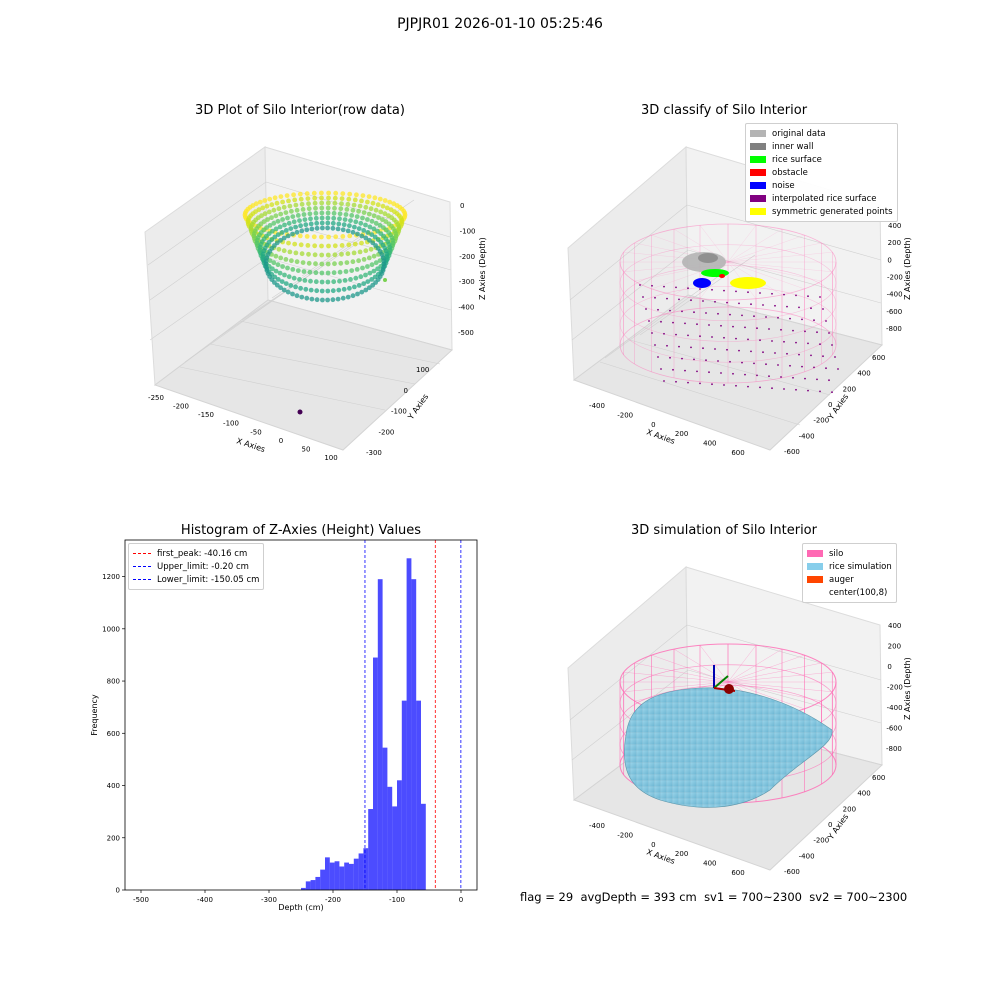 The width and height of the screenshot is (1000, 1000). What do you see at coordinates (821, 185) in the screenshot?
I see `legend-entry: noise` at bounding box center [821, 185].